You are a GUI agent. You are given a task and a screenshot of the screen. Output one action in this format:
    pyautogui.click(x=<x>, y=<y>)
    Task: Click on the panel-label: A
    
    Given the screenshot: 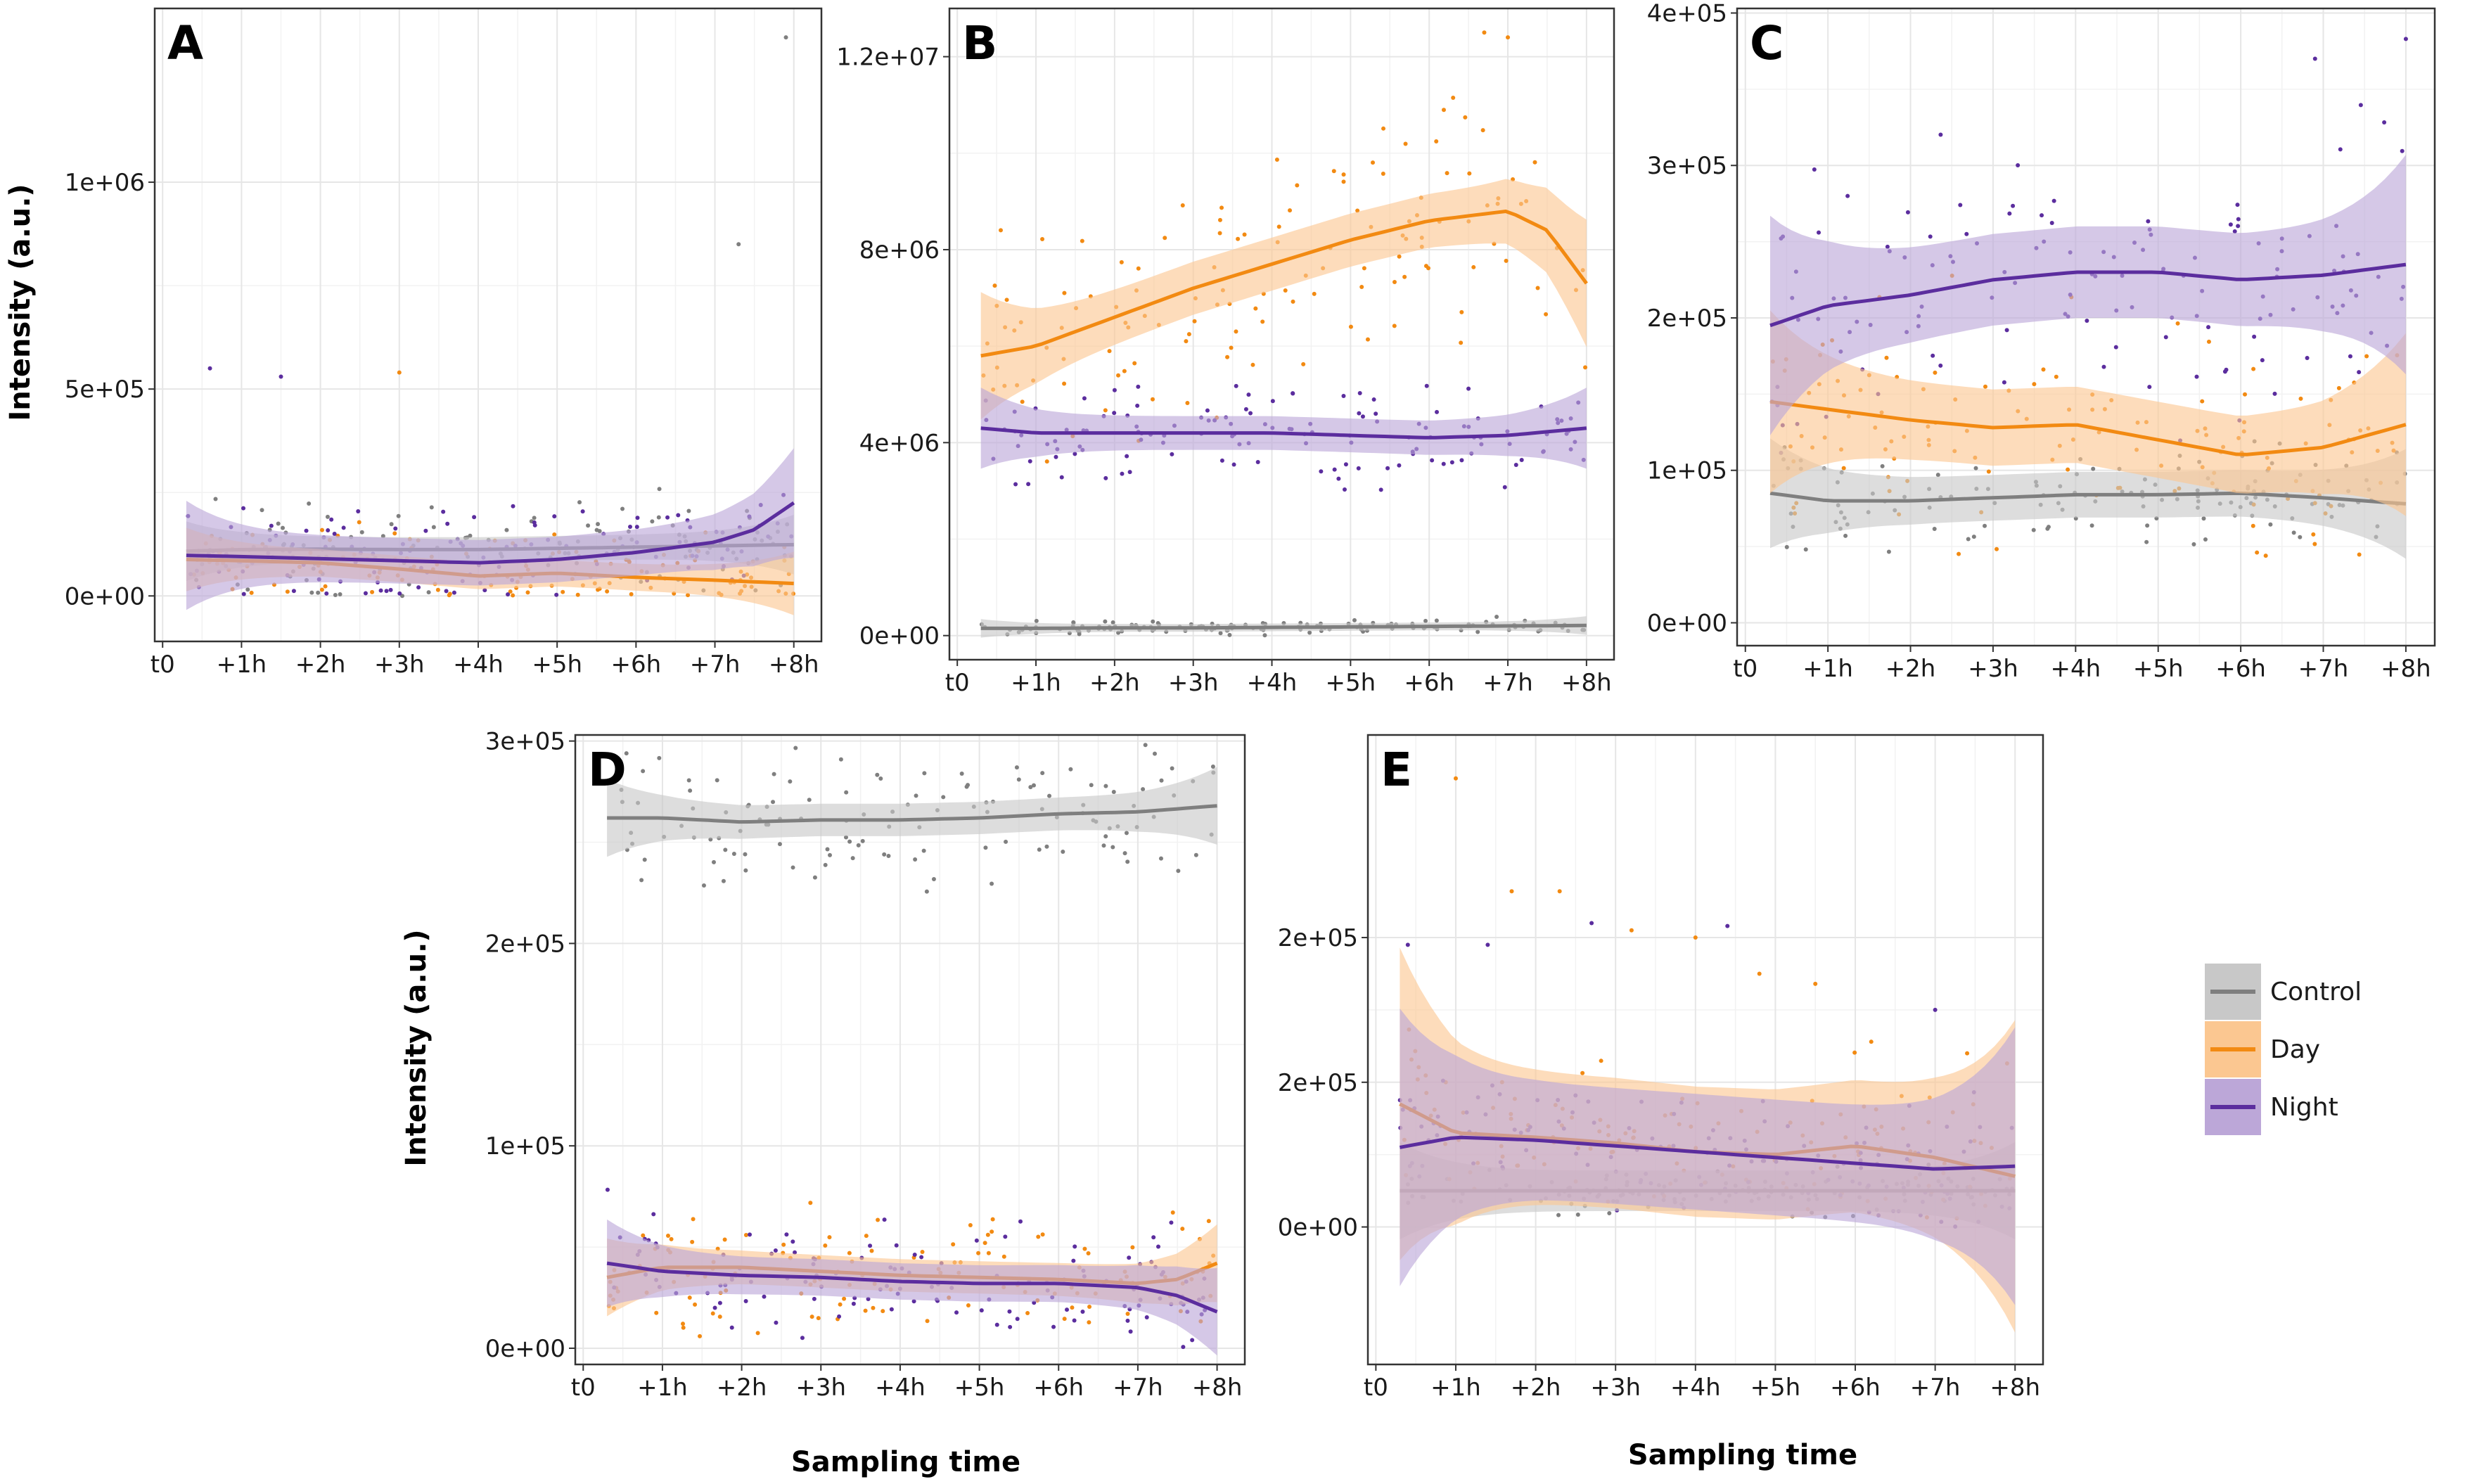 What is the action you would take?
    pyautogui.click(x=185, y=43)
    